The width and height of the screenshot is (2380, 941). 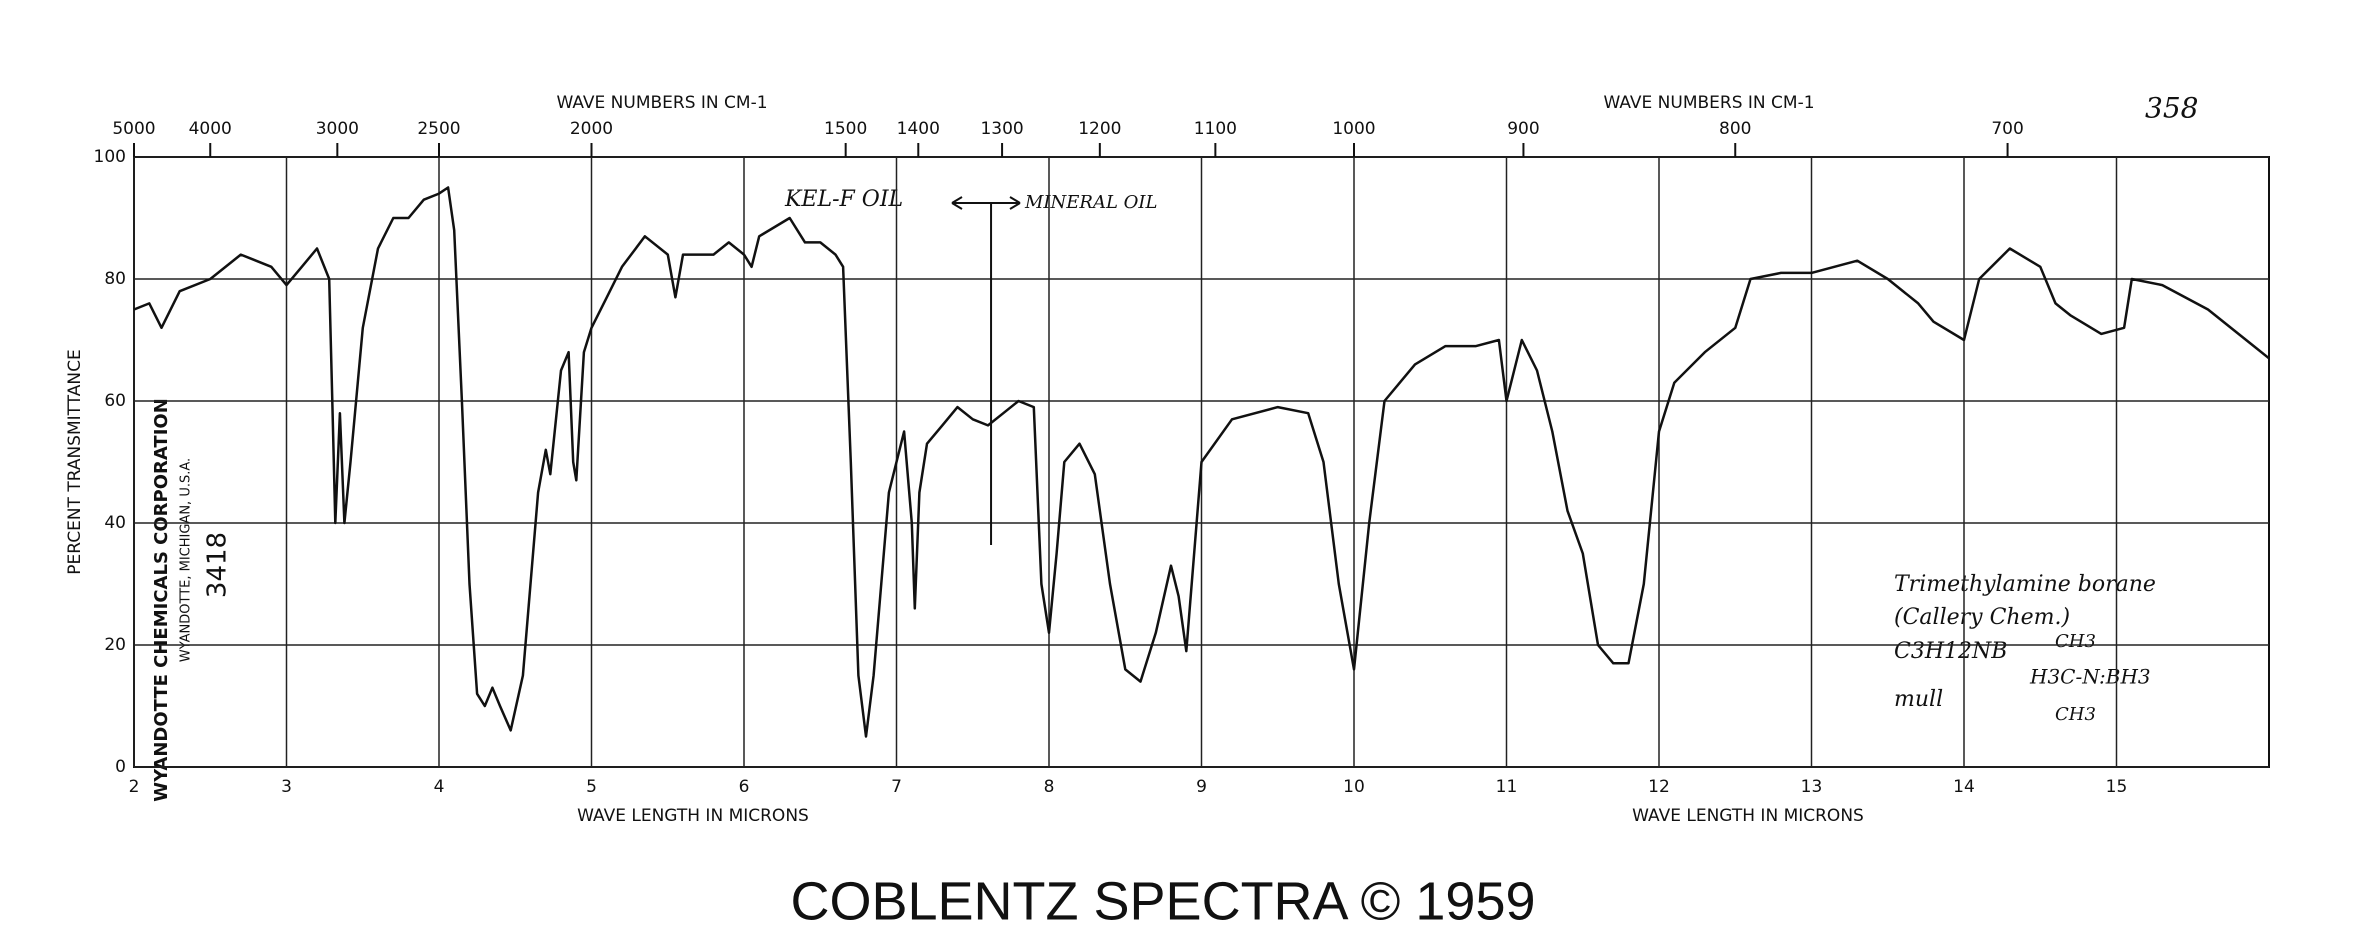 What do you see at coordinates (186, 560) in the screenshot?
I see `source-location: WYANDOTTE, MICHIGAN, U.S.A.` at bounding box center [186, 560].